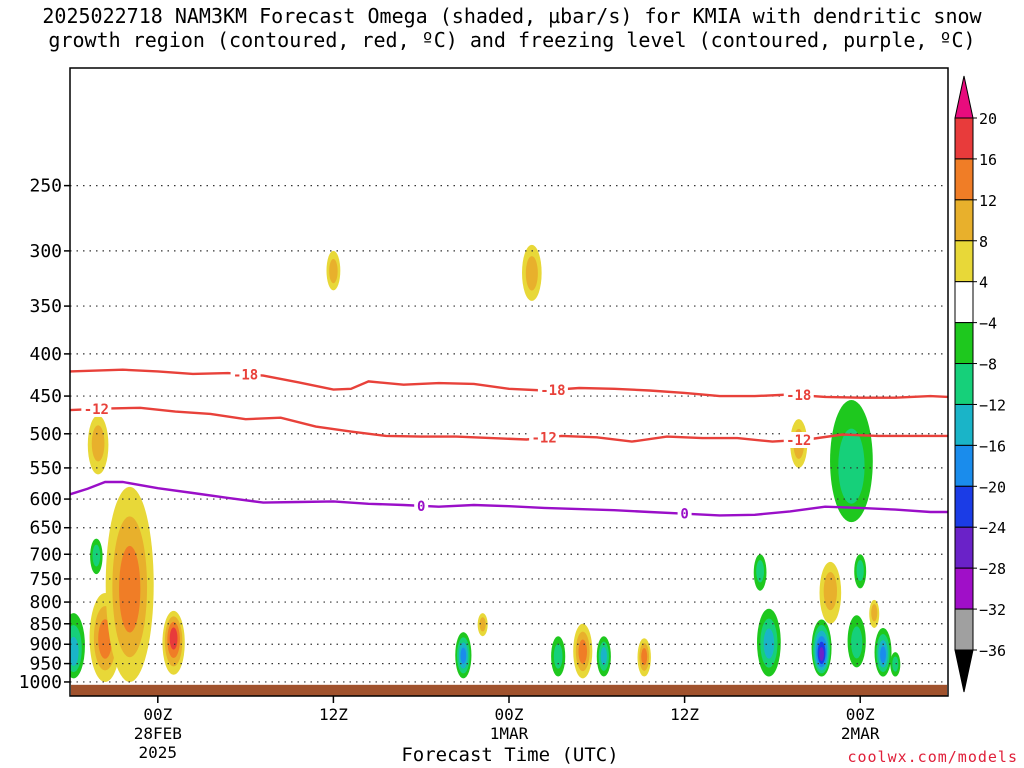  What do you see at coordinates (964, 671) in the screenshot?
I see `colorbar-bottom-arrow` at bounding box center [964, 671].